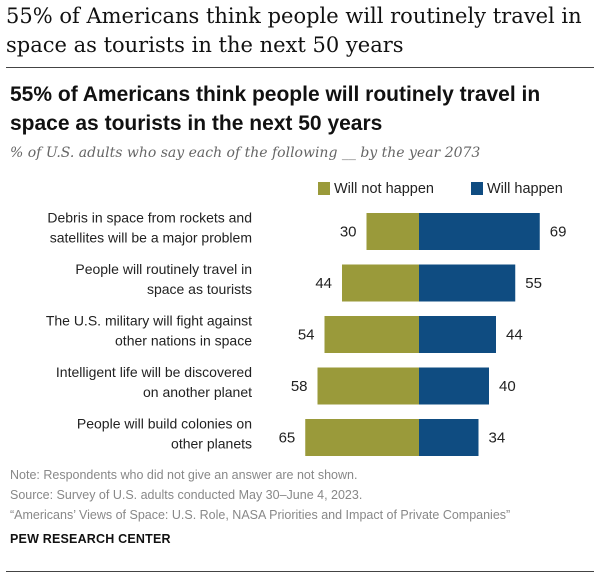  Describe the element at coordinates (324, 188) in the screenshot. I see `legend-swatch-will-not-happen` at that location.